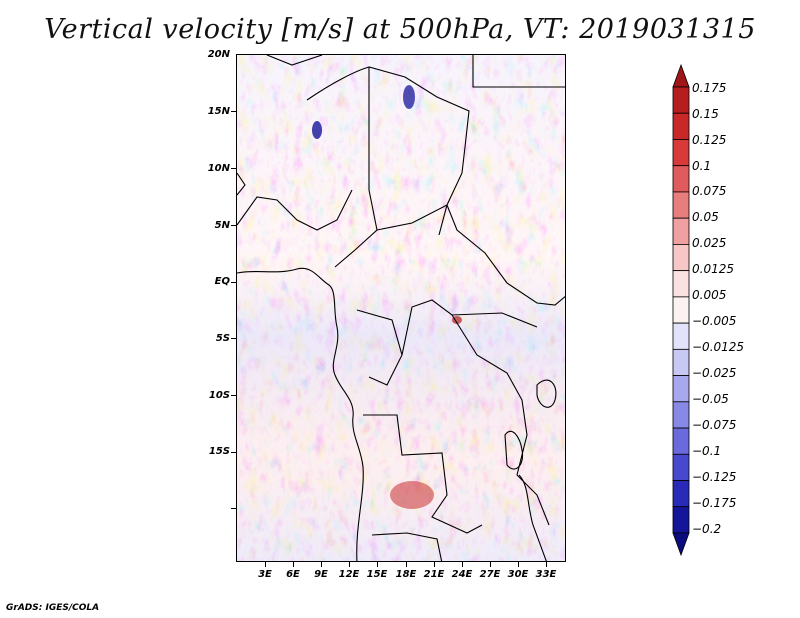  I want to click on legend-label: −0.05, so click(710, 399).